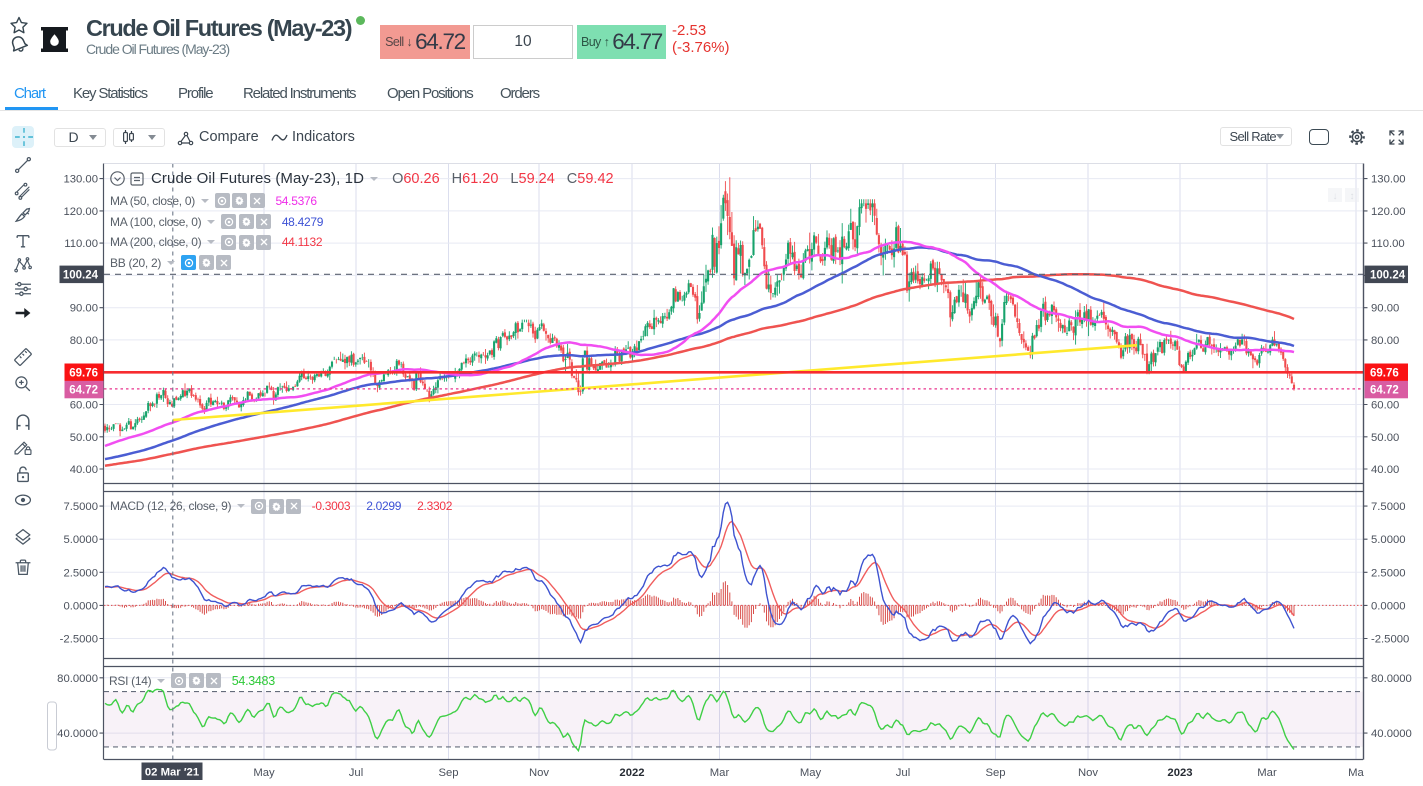 This screenshot has width=1423, height=786. What do you see at coordinates (1179, 773) in the screenshot?
I see `svg-text: 2023` at bounding box center [1179, 773].